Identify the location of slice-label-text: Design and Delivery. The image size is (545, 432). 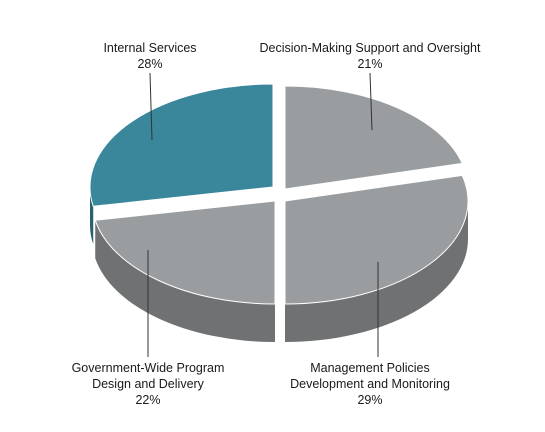
(148, 384).